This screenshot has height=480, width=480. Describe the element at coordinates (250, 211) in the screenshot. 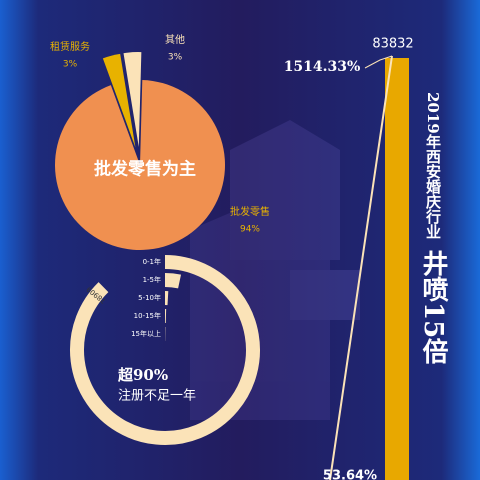

I see `slice-label: 批发零售` at that location.